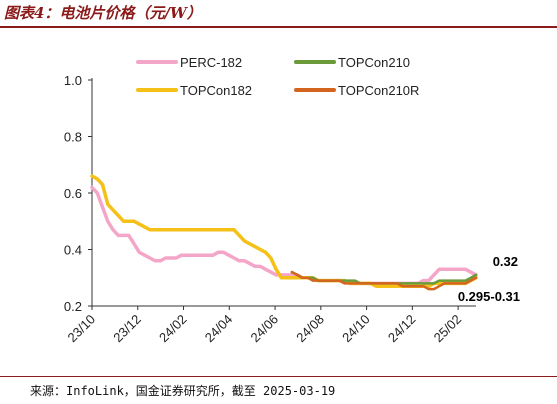 The height and width of the screenshot is (404, 557). I want to click on y-tick-label: 0.6, so click(73, 193).